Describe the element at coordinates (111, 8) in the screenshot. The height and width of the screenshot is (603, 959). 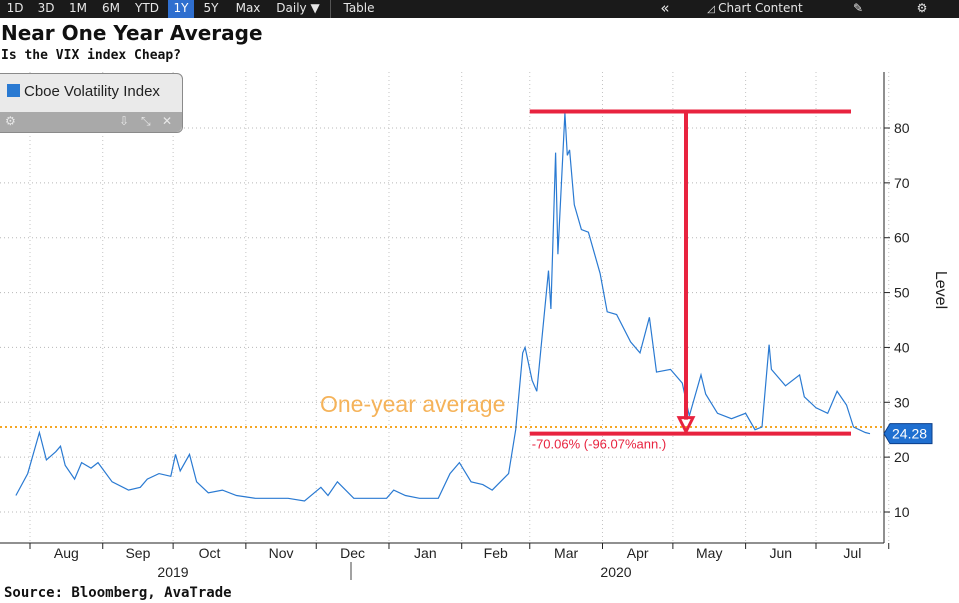
I see `range-6m-button: 6M` at that location.